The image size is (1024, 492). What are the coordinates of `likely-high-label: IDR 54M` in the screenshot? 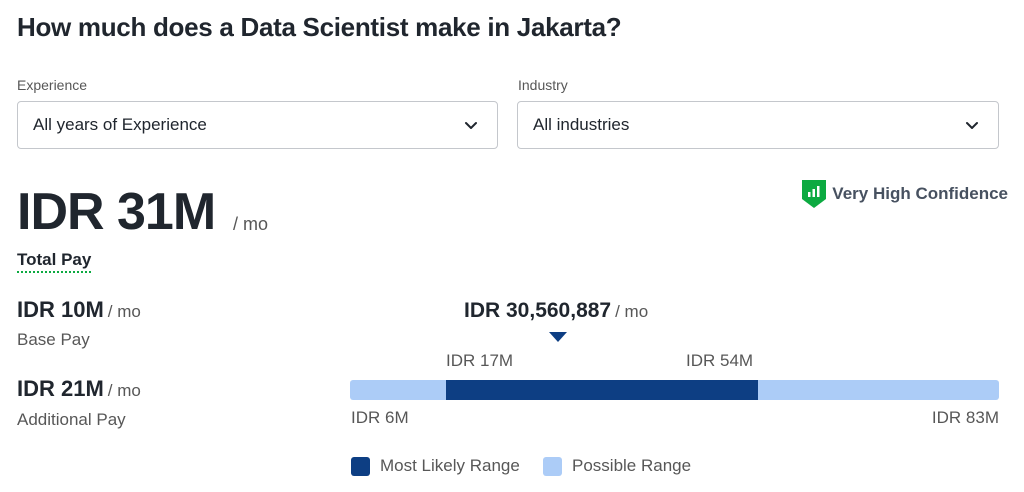 It's located at (720, 360).